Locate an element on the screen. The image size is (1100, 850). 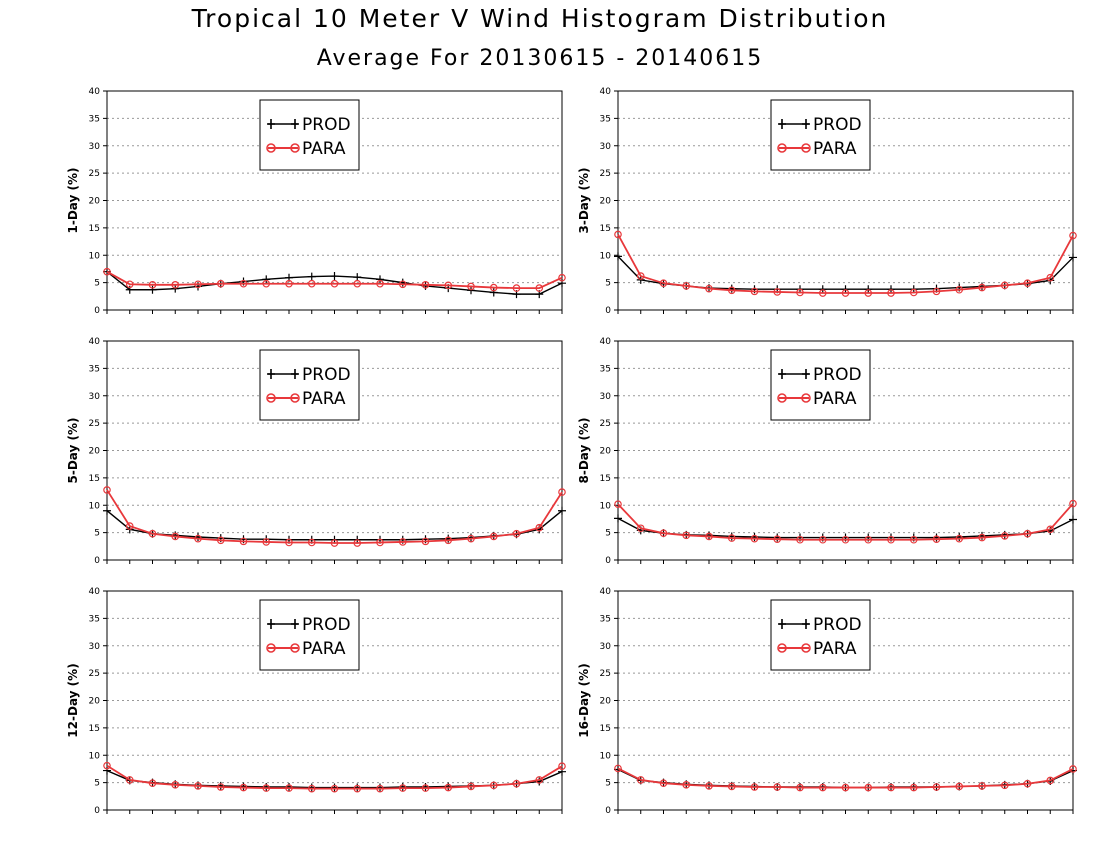
y-tick-label: 35 is located at coordinates (94, 619).